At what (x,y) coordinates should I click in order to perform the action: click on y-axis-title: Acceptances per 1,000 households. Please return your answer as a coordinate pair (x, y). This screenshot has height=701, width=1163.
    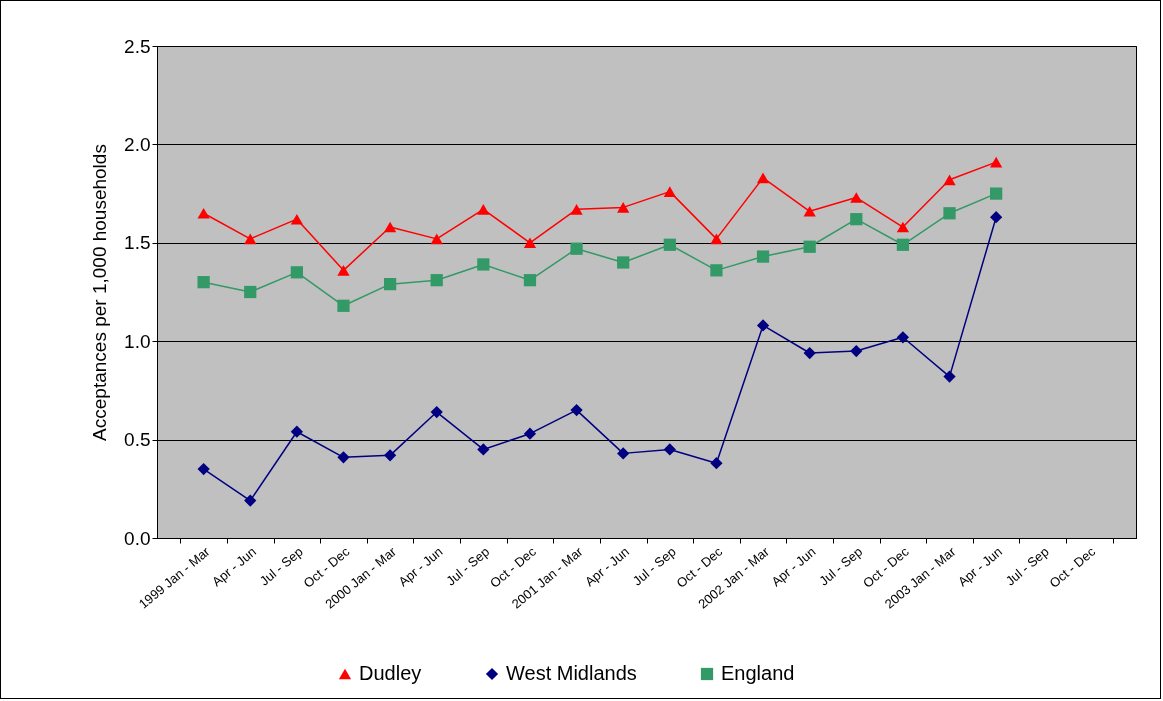
    Looking at the image, I should click on (100, 292).